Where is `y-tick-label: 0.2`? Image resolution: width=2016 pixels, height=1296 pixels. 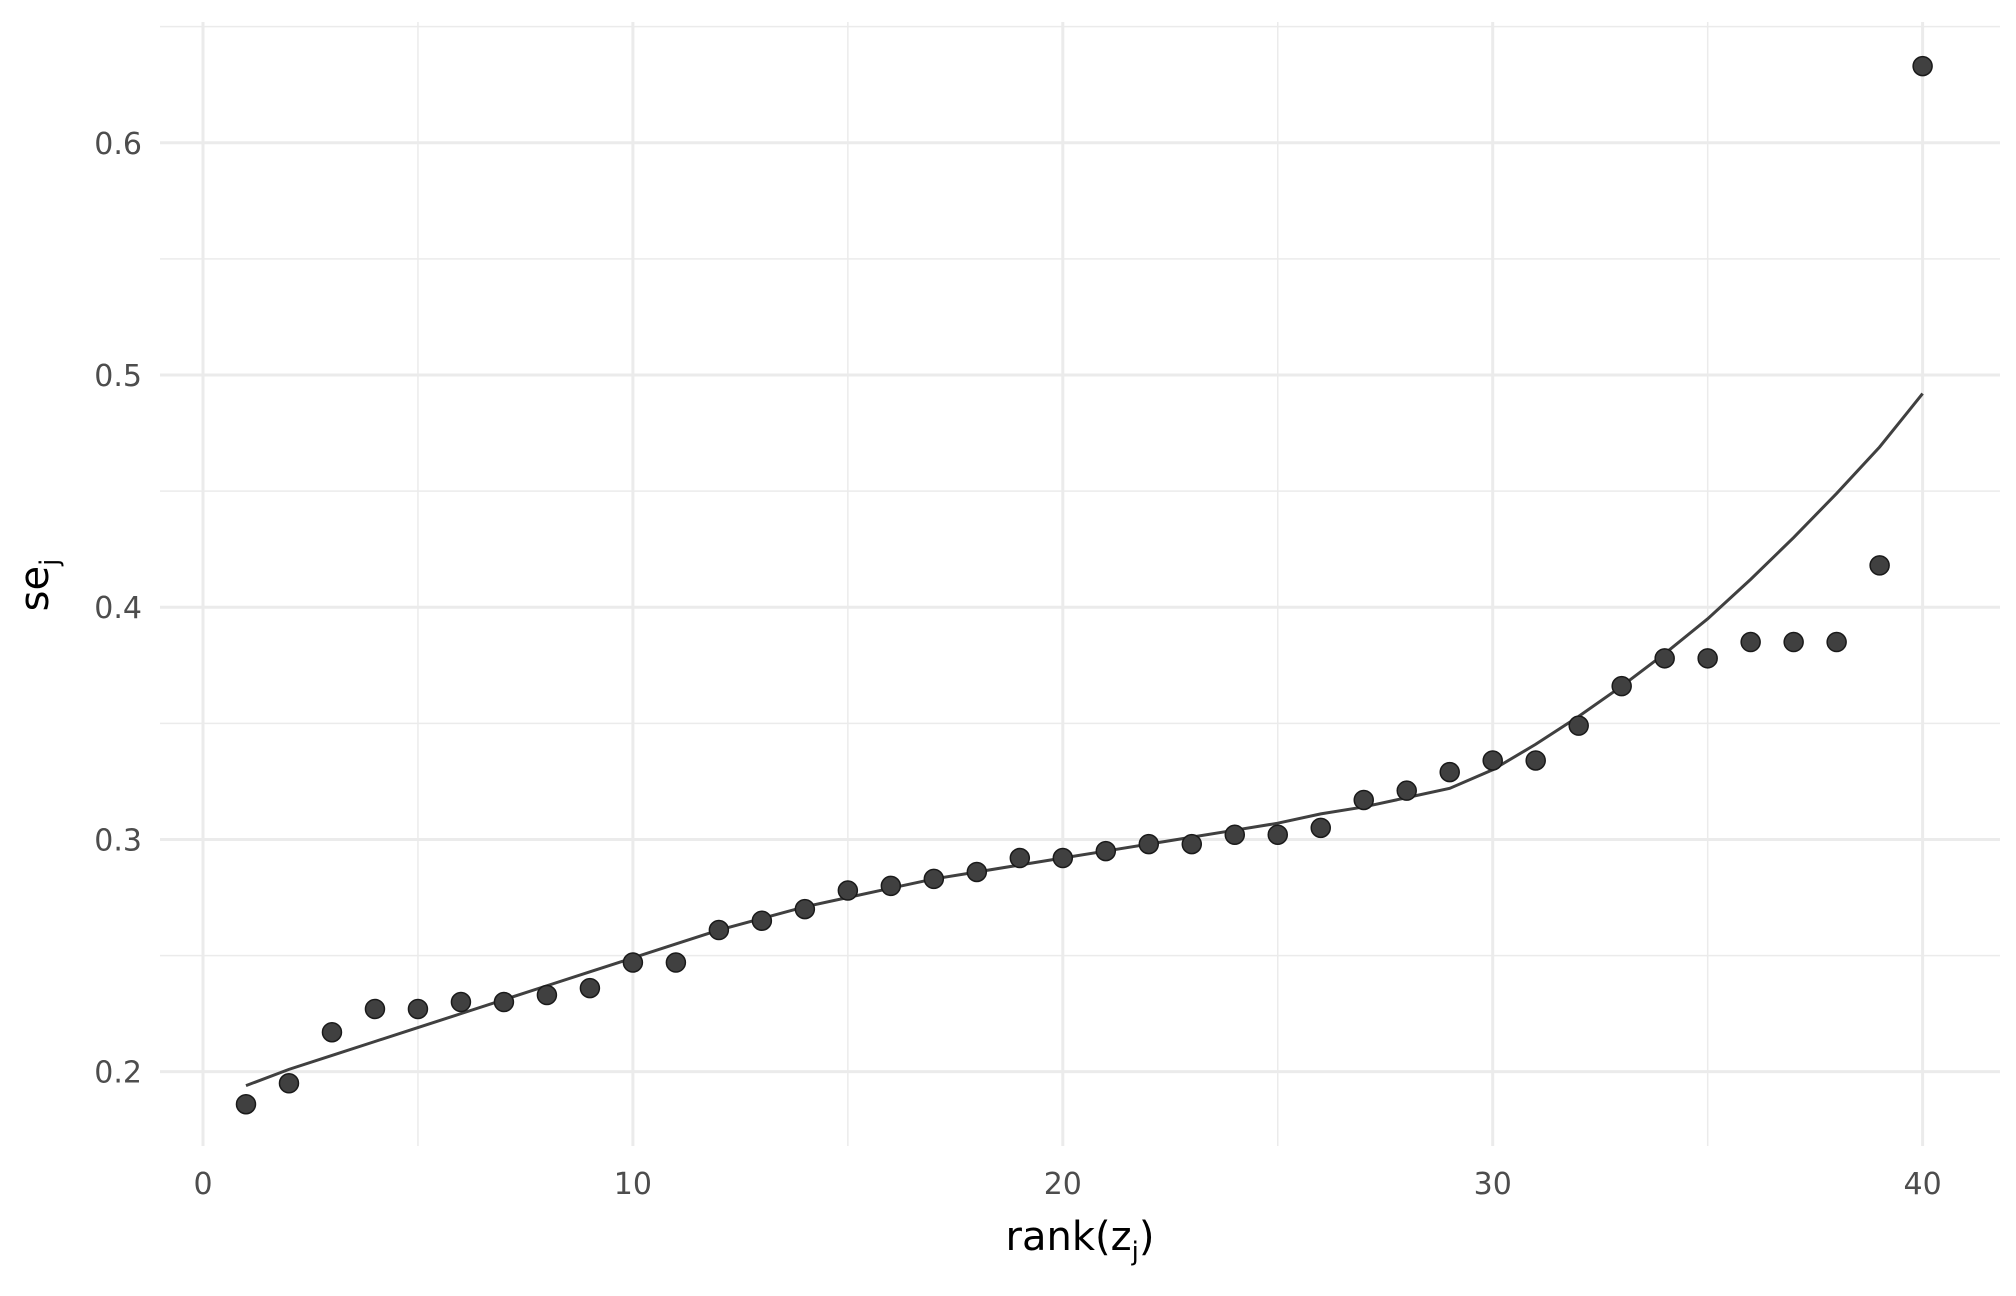 y-tick-label: 0.2 is located at coordinates (118, 1073).